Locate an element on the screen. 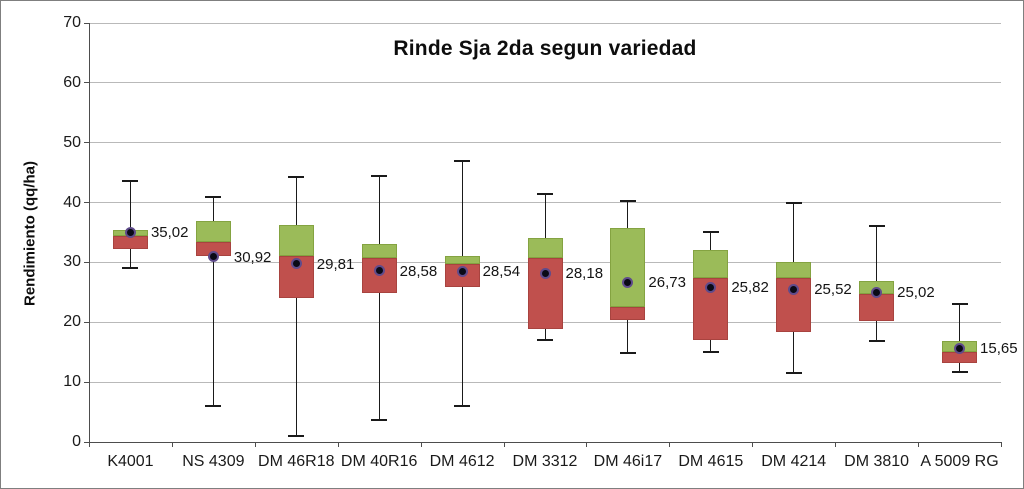 The height and width of the screenshot is (489, 1024). x-category-label: A 5009 RG is located at coordinates (959, 461).